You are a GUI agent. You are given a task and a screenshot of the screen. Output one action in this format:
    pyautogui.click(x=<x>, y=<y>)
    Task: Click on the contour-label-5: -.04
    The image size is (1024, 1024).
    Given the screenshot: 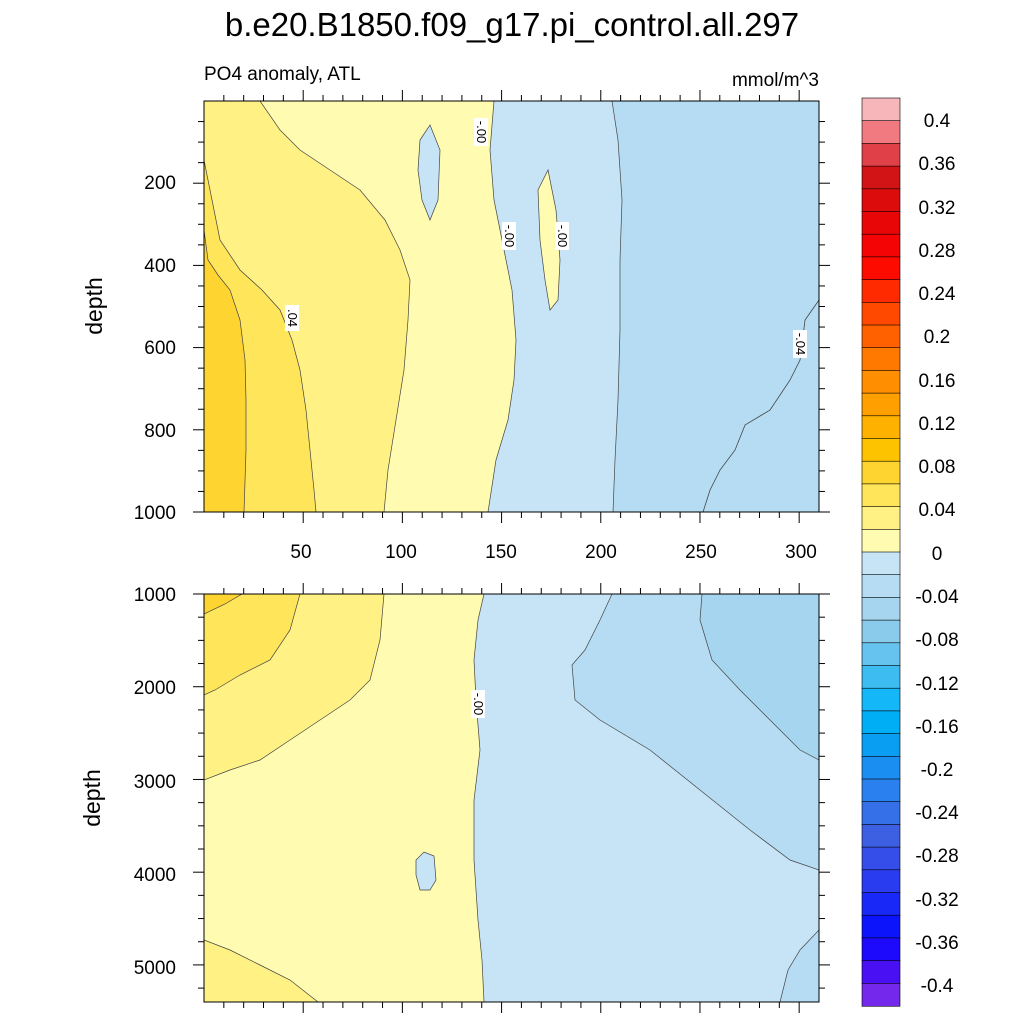 What is the action you would take?
    pyautogui.click(x=800, y=344)
    